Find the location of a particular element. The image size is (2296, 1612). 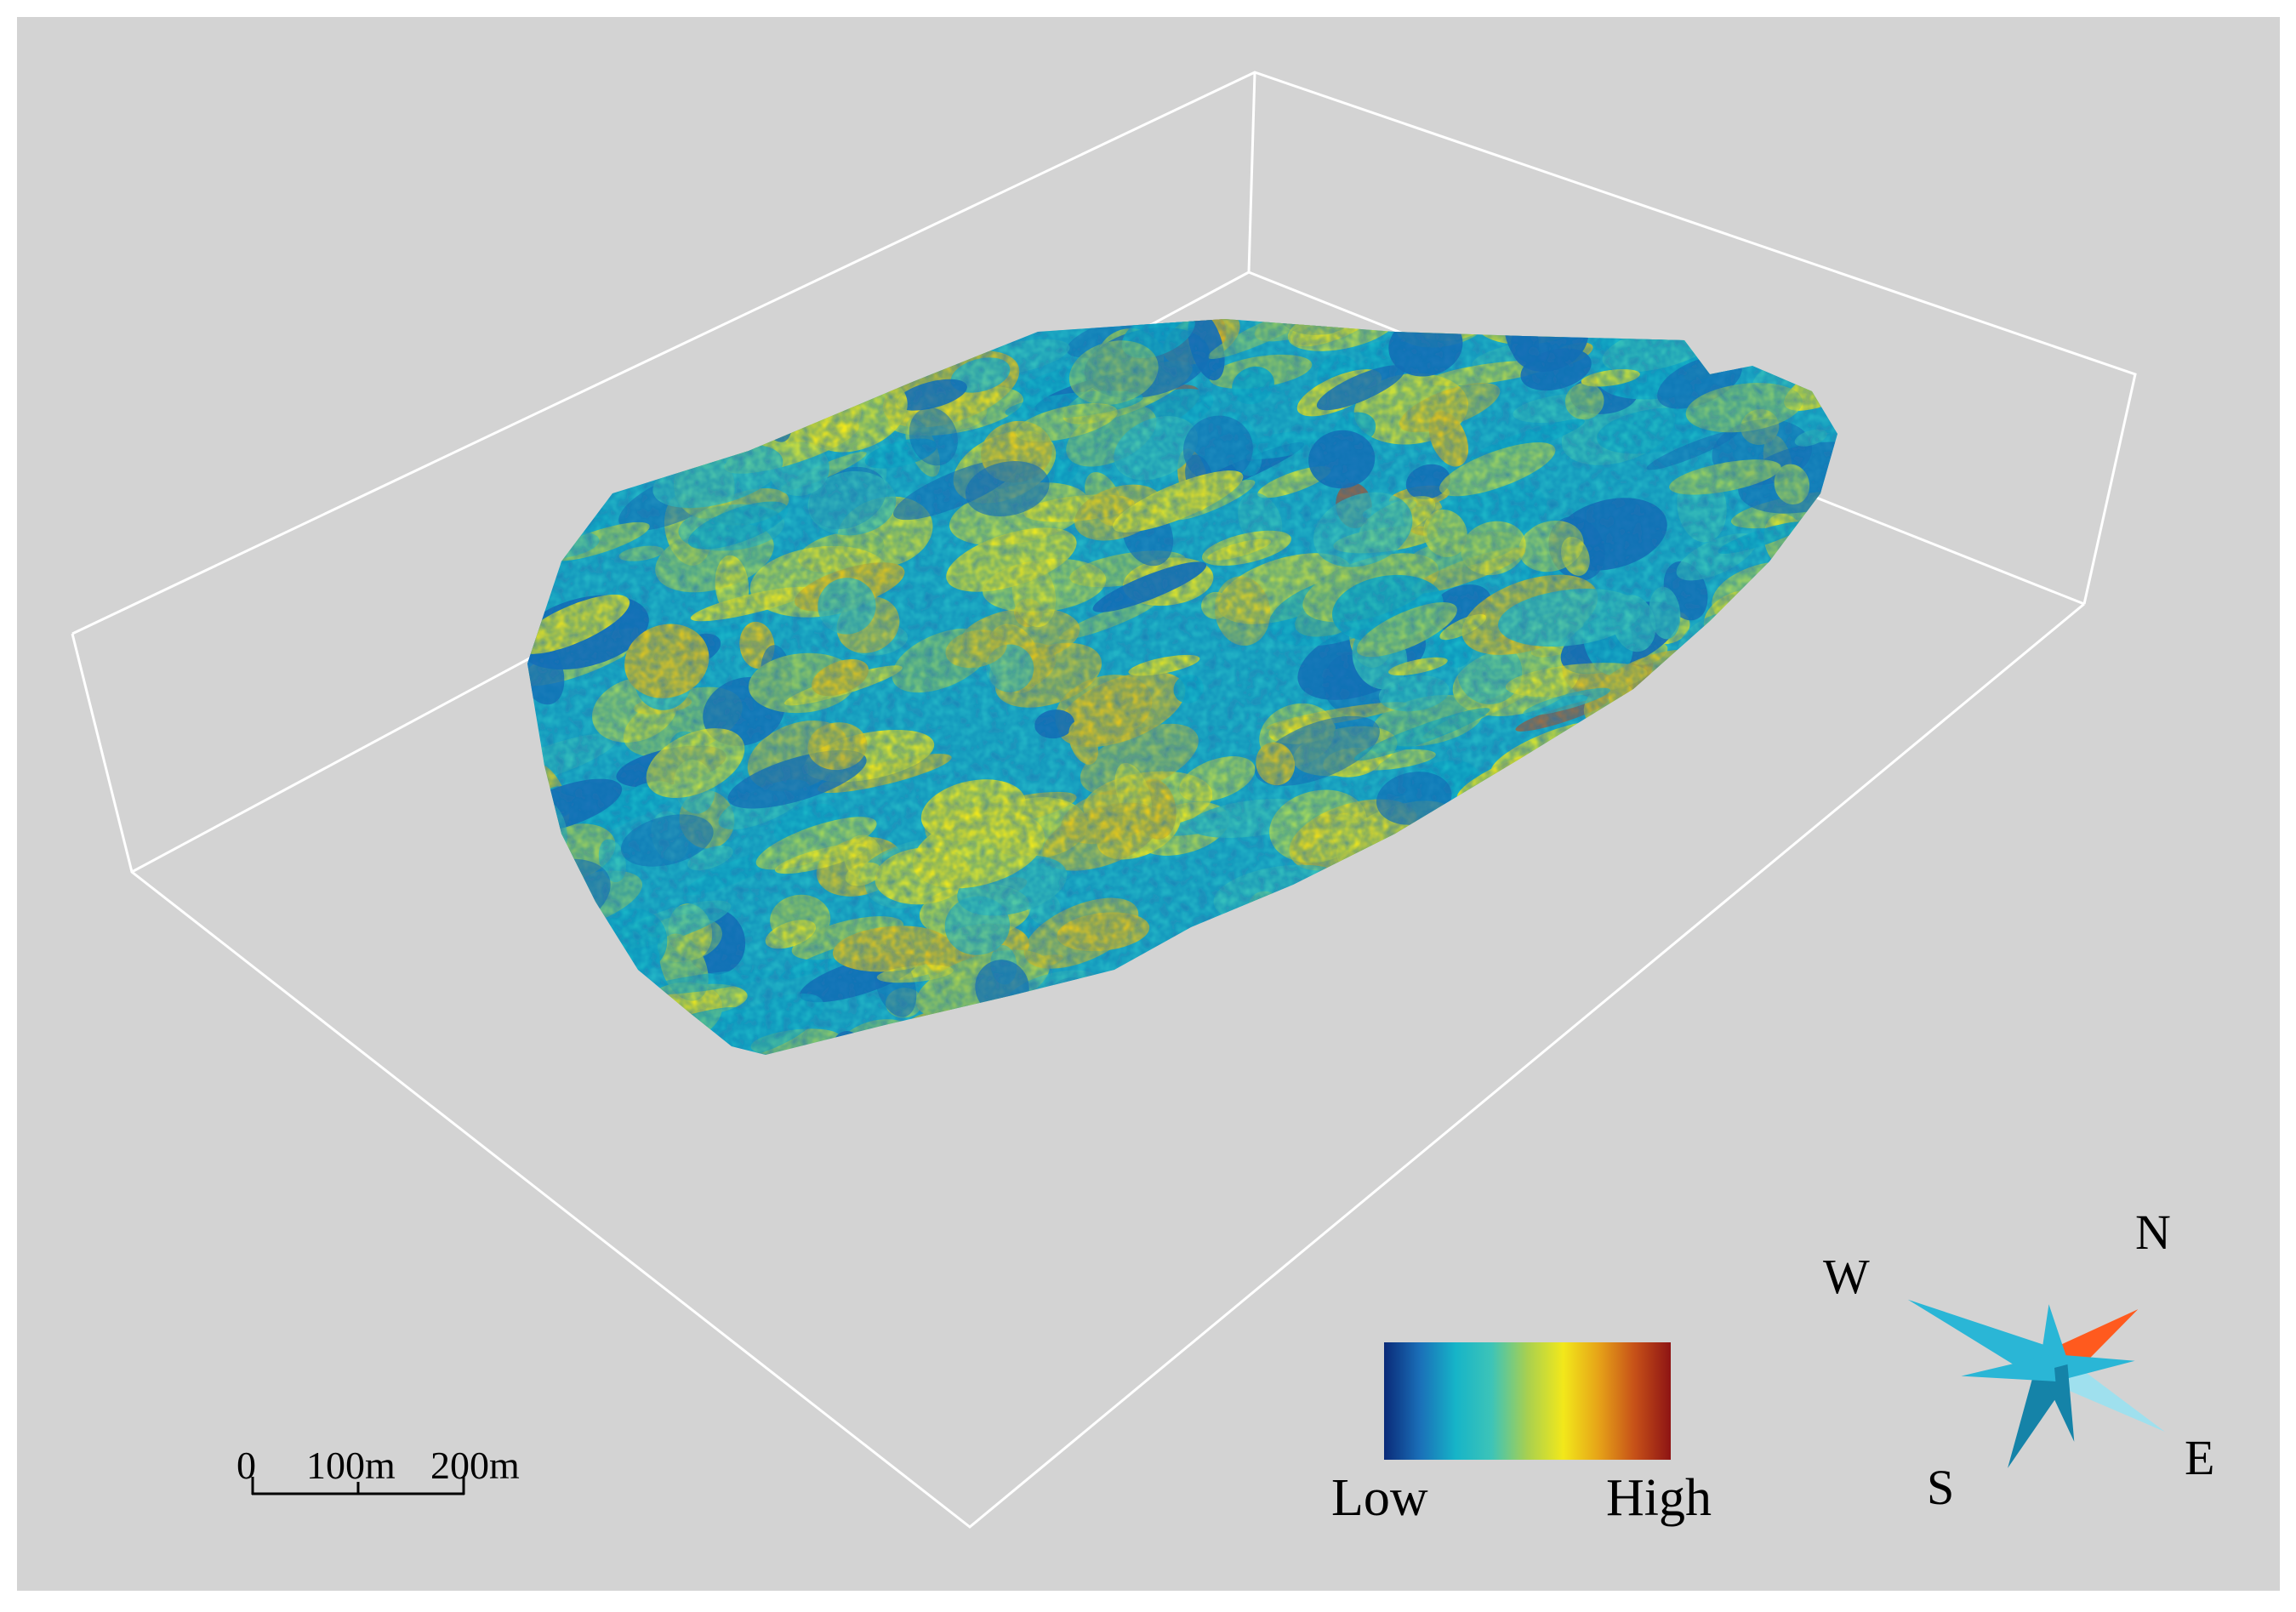

scale-label-200m: 200m is located at coordinates (475, 1465).